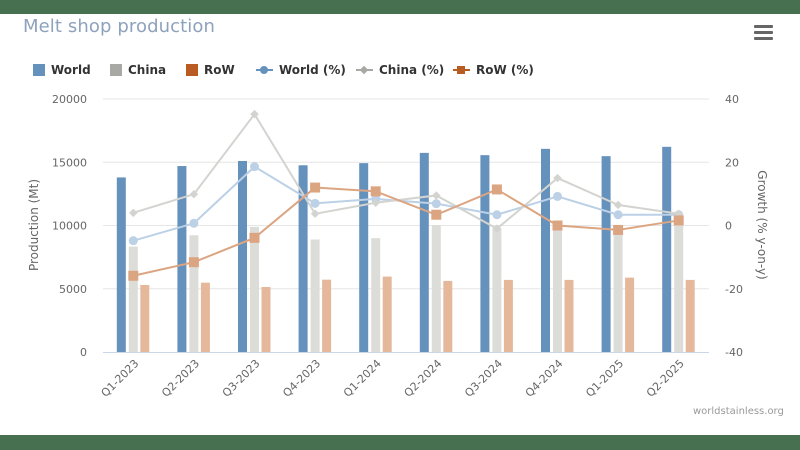 The width and height of the screenshot is (800, 450). I want to click on x-axis-tick-label: Q1-2023, so click(120, 378).